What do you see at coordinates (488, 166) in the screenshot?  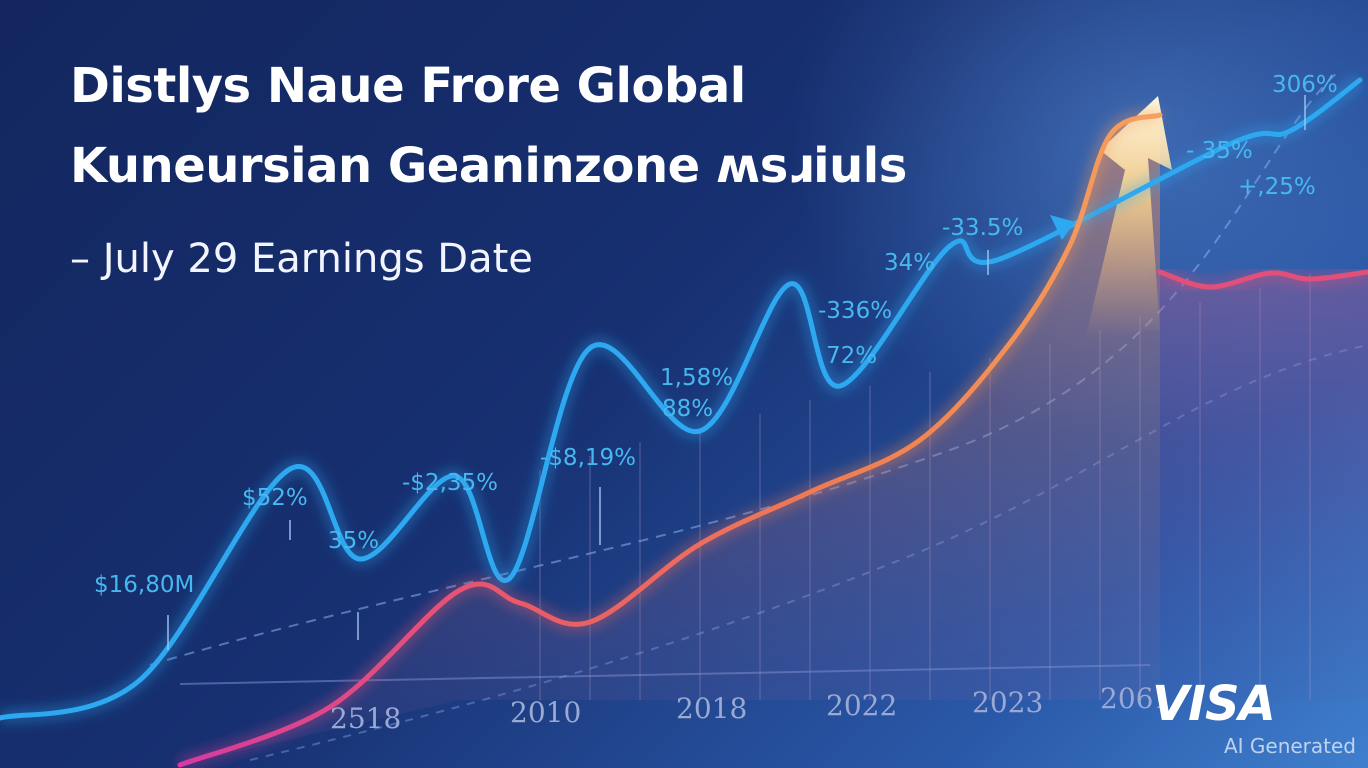 I see `title-line-2: Kuneursian Geaninzone ʍsɹiuls` at bounding box center [488, 166].